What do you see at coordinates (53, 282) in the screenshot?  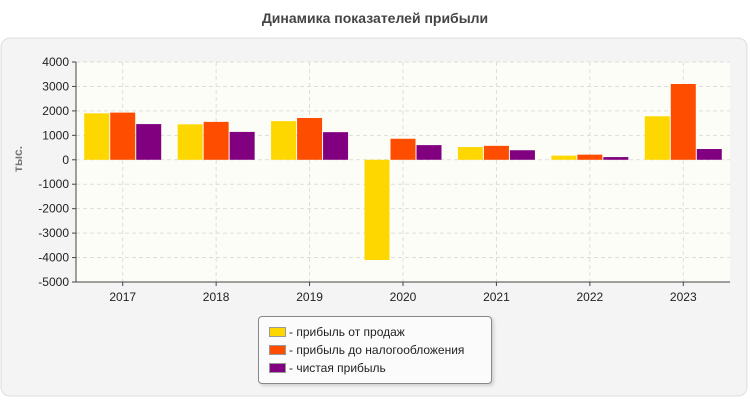 I see `y-tick-label: -5000` at bounding box center [53, 282].